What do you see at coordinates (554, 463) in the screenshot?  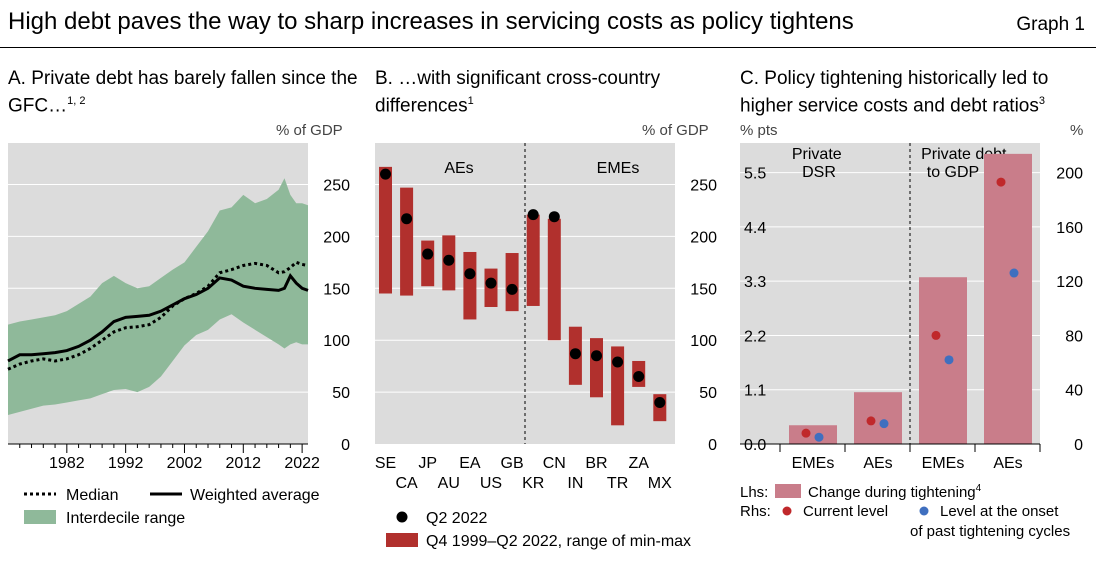 I see `x-label-cn: CN` at bounding box center [554, 463].